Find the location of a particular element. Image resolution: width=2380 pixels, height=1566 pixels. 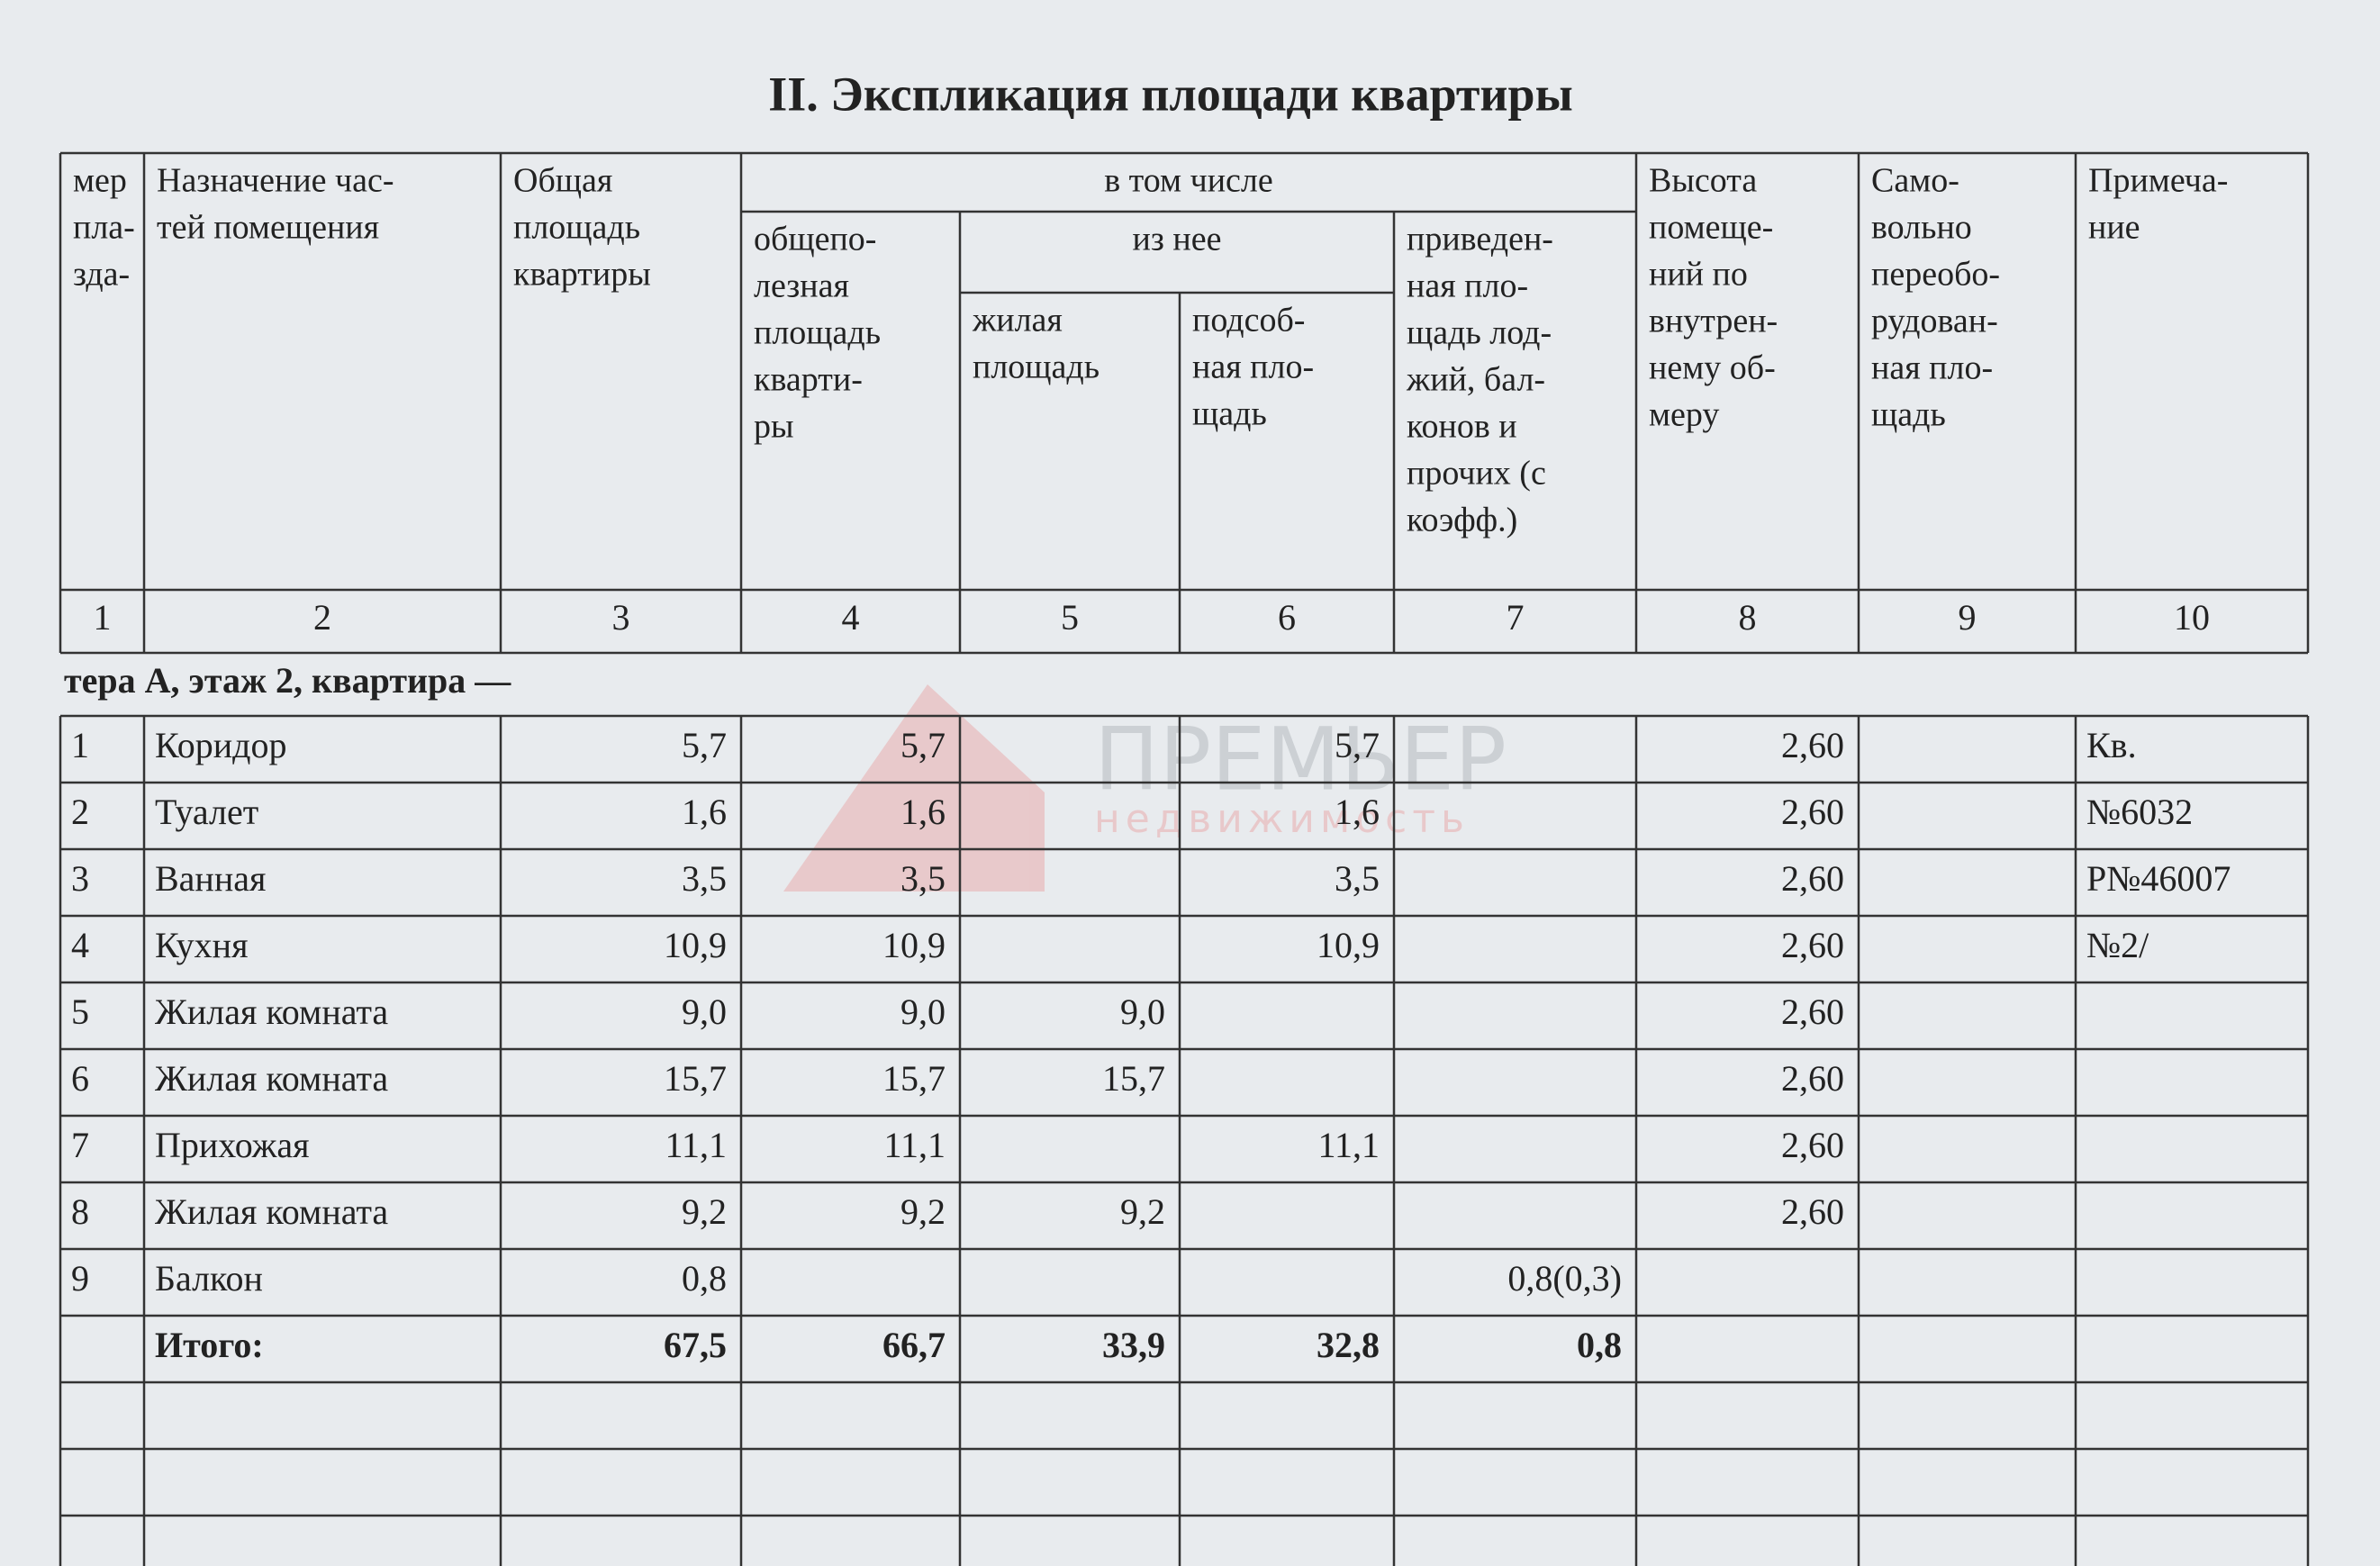

watermark-tagline: недвижимость is located at coordinates (1282, 819).